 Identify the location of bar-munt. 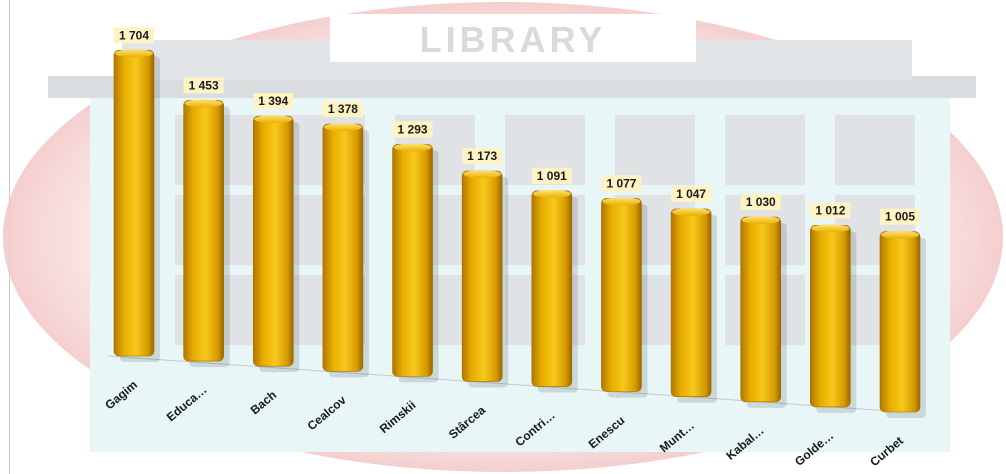
(694, 305).